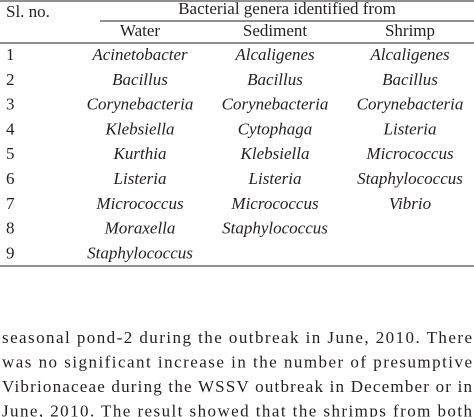 This screenshot has height=417, width=474. Describe the element at coordinates (10, 153) in the screenshot. I see `row-number: 5` at that location.